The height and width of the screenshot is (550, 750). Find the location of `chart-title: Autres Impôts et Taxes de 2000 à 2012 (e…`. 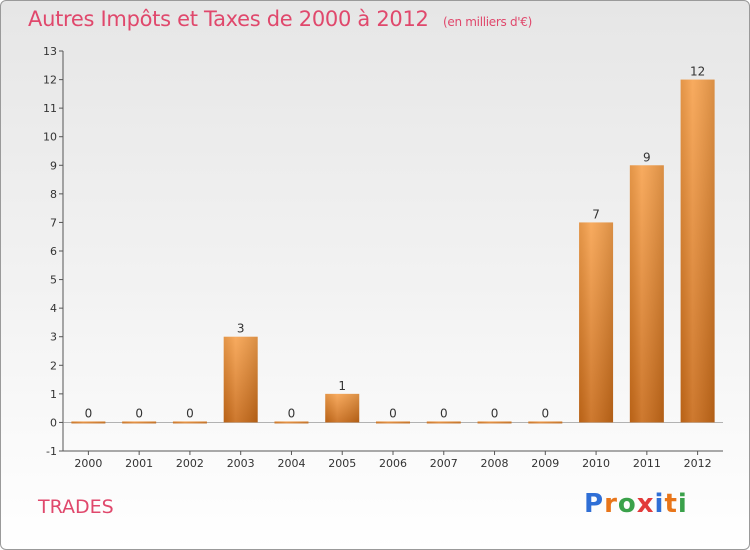

chart-title: Autres Impôts et Taxes de 2000 à 2012 (e… is located at coordinates (280, 19).